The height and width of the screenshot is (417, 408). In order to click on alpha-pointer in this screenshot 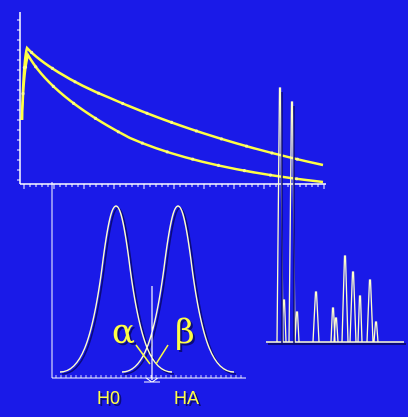, I will do `click(143, 354)`.